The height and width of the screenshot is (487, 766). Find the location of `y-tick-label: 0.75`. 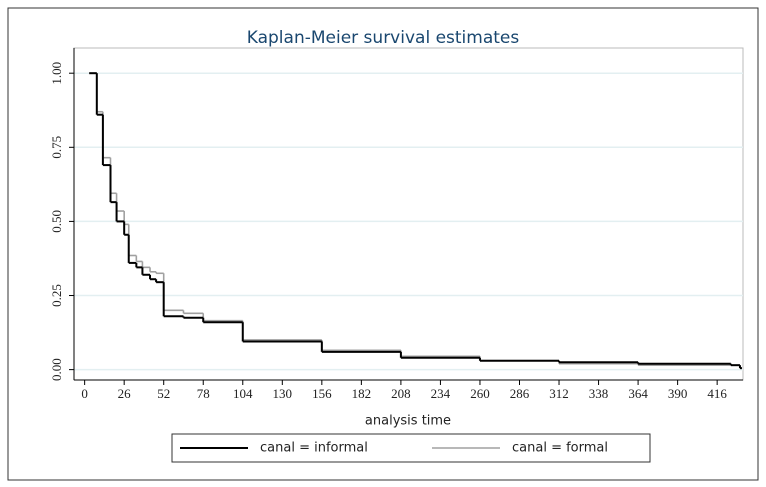

y-tick-label: 0.75 is located at coordinates (56, 147).